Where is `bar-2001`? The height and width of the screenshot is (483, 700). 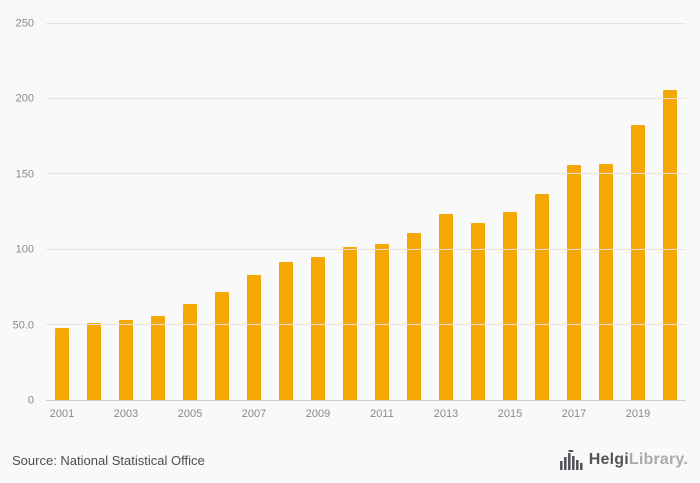
bar-2001 is located at coordinates (62, 363).